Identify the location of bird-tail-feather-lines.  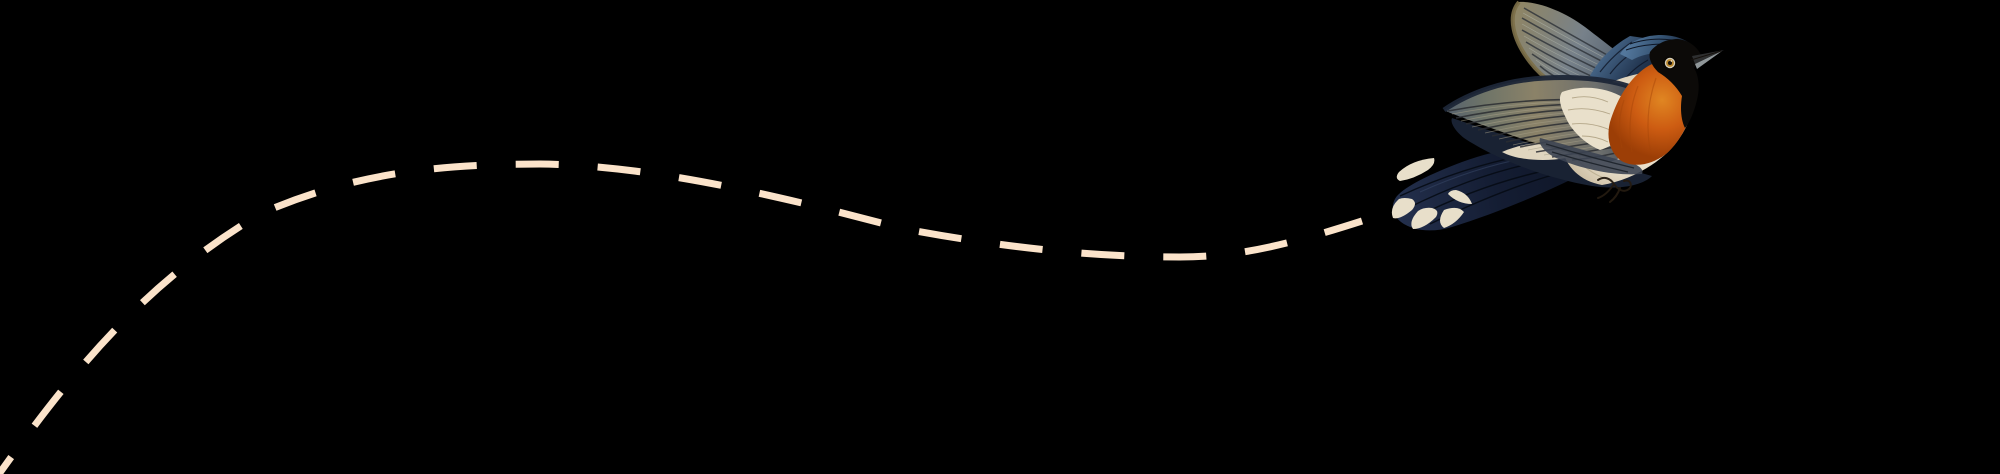
(1489, 187).